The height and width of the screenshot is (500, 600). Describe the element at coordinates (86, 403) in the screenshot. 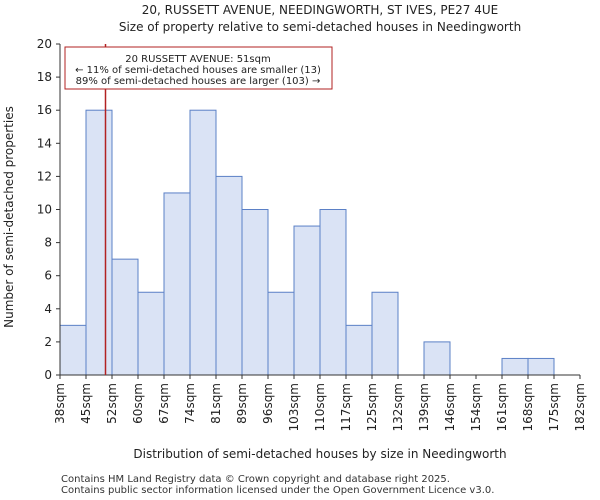

I see `x-tick-label-45sqm: 45sqm` at that location.